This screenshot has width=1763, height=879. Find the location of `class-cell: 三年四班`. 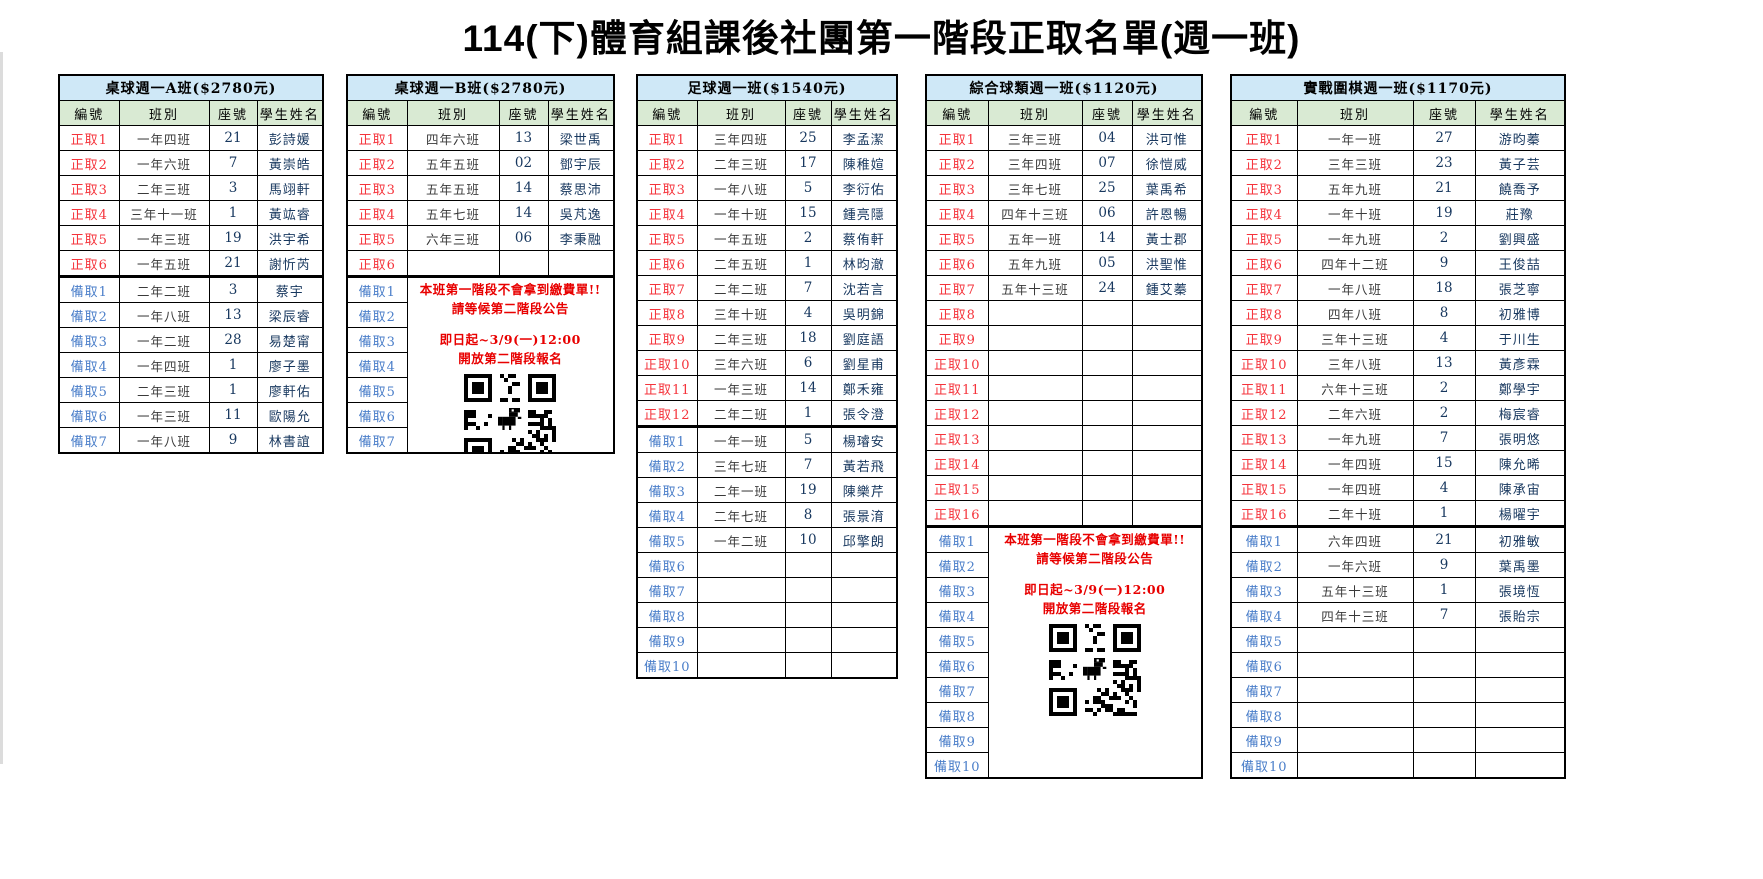

class-cell: 三年四班 is located at coordinates (1035, 163).